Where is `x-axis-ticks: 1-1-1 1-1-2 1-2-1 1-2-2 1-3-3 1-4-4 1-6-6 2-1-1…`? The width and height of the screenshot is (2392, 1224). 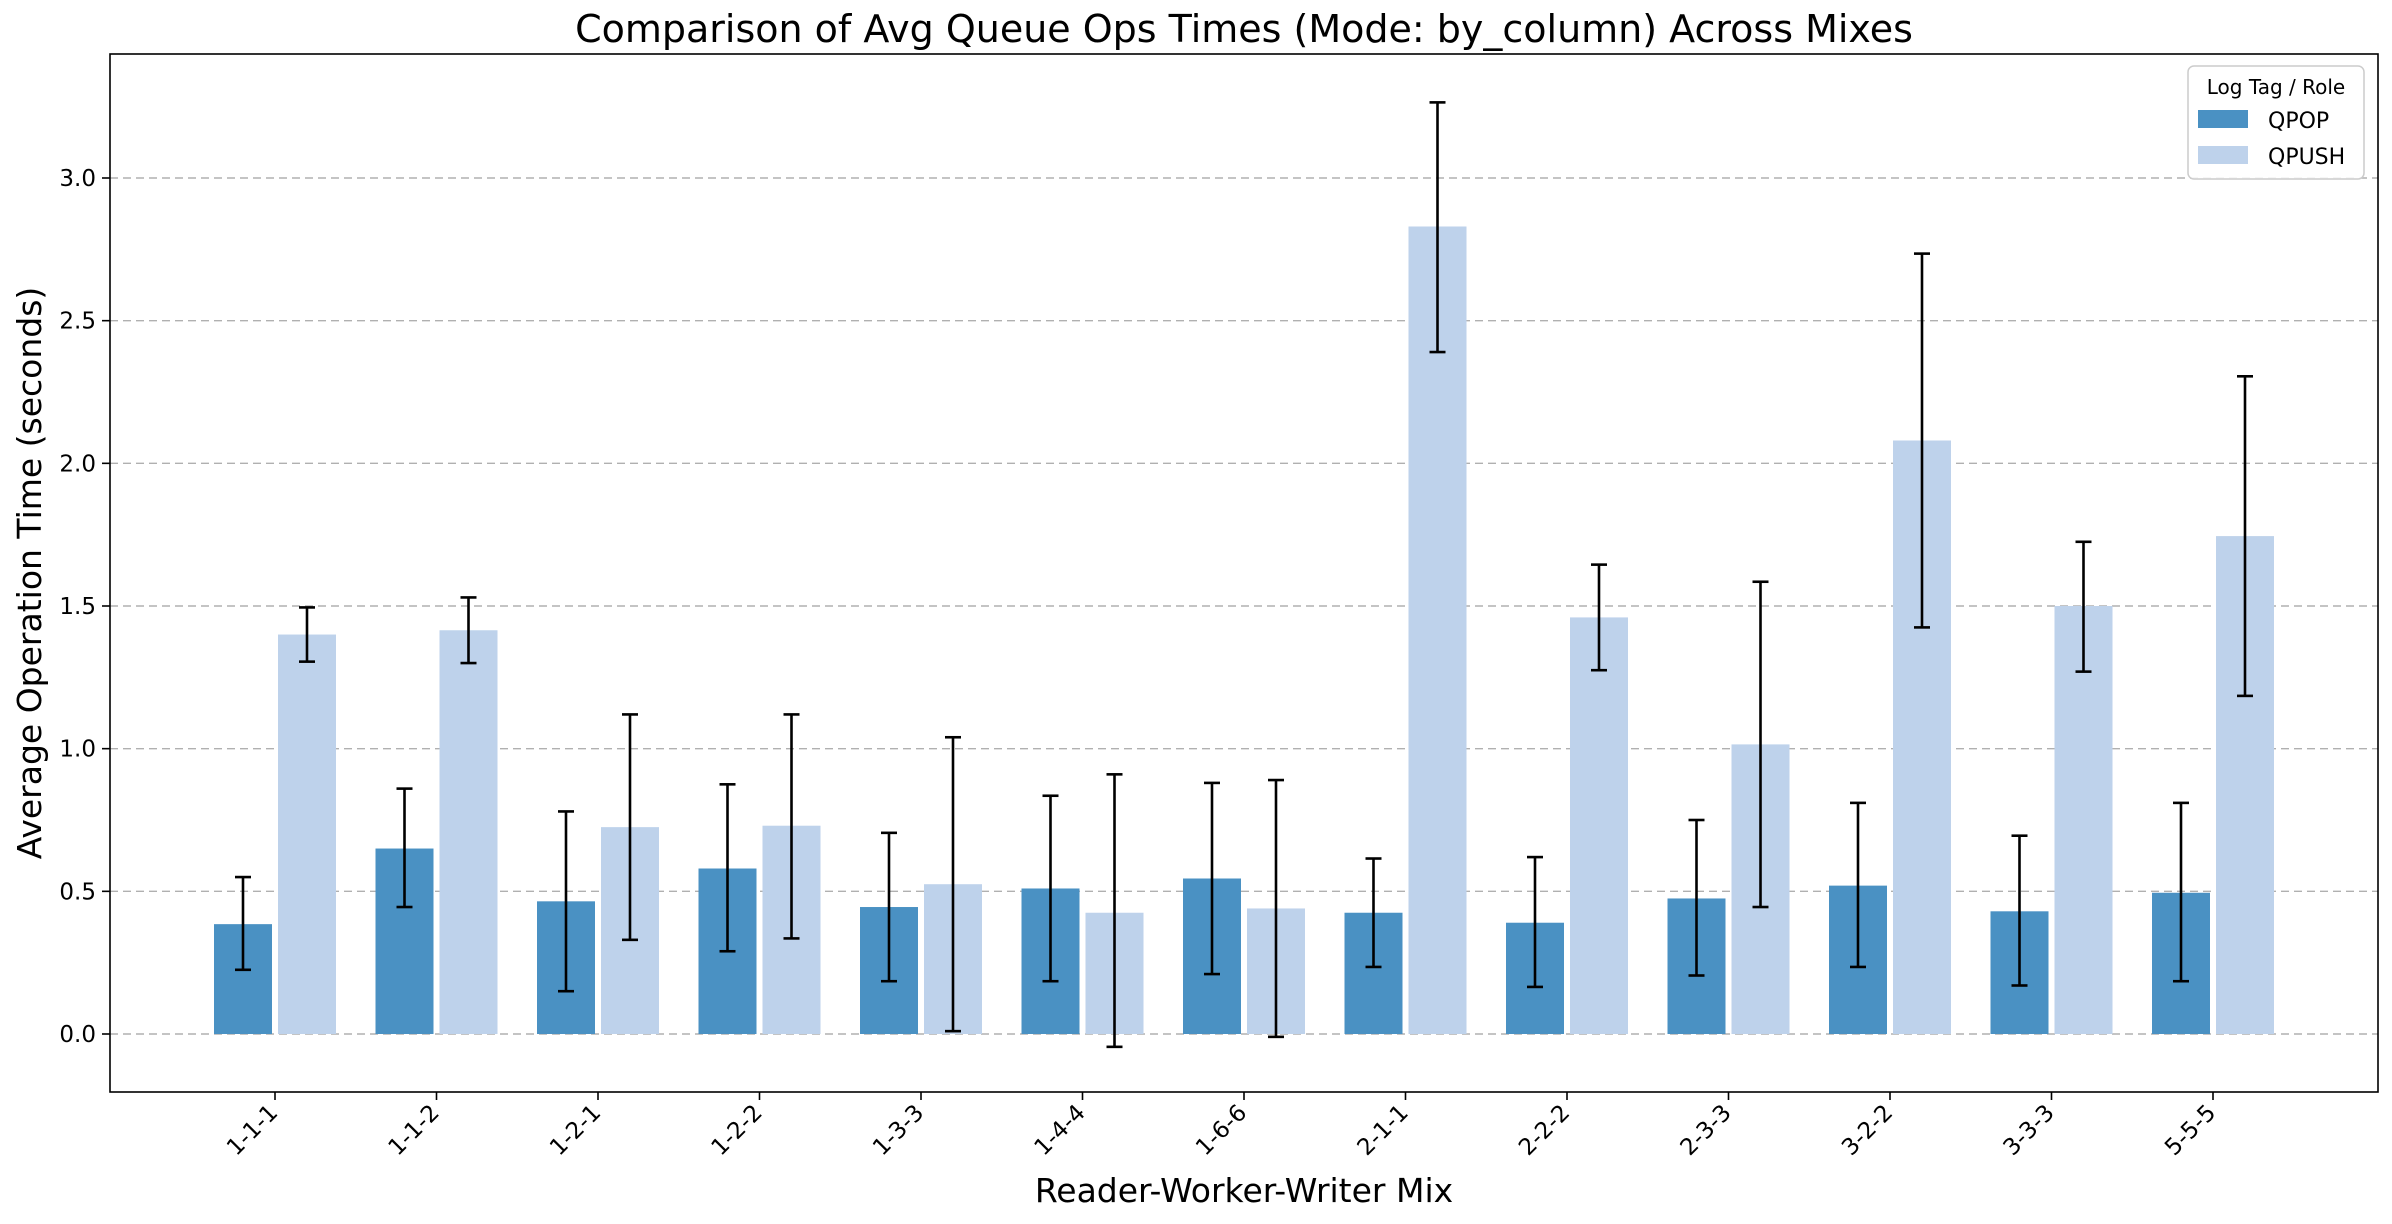
x-axis-ticks: 1-1-1 1-1-2 1-2-1 1-2-2 1-3-3 1-4-4 1-6-6 2-1-1… is located at coordinates (1221, 1126).